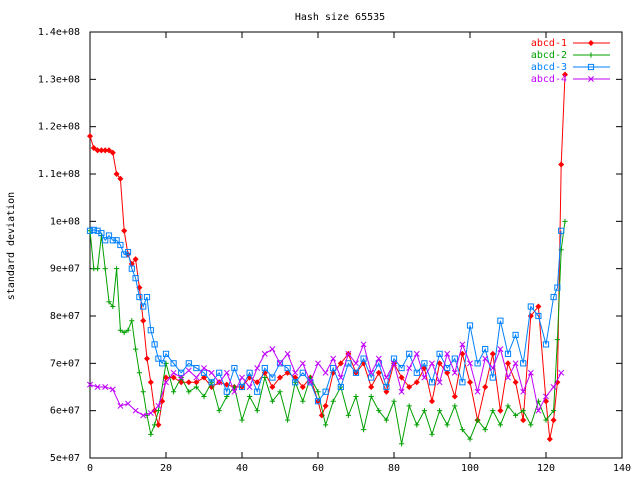  I want to click on x-tick-label: 140, so click(622, 468).